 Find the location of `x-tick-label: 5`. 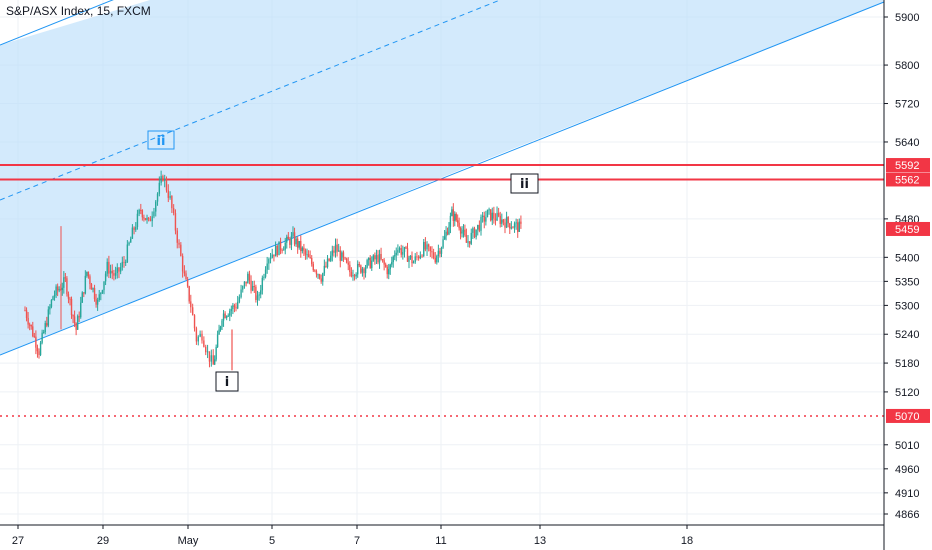

x-tick-label: 5 is located at coordinates (272, 541).